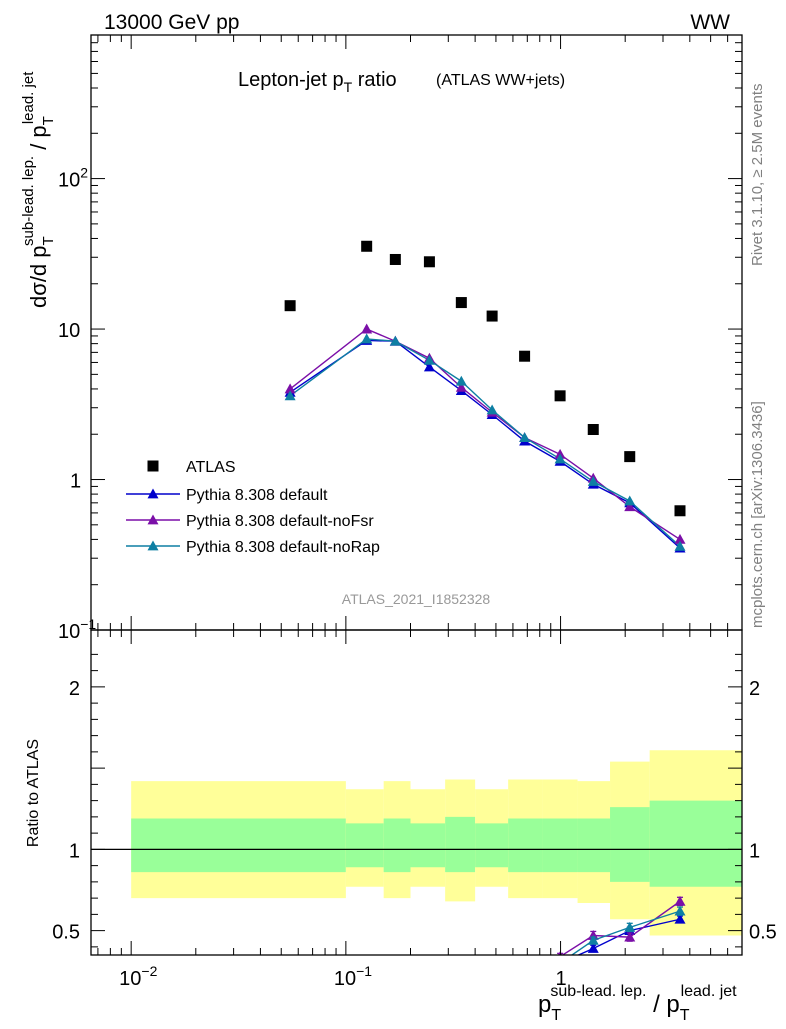  Describe the element at coordinates (757, 514) in the screenshot. I see `mcplots-source-label: mcplots.cern.ch [arXiv:1306.3436]` at that location.